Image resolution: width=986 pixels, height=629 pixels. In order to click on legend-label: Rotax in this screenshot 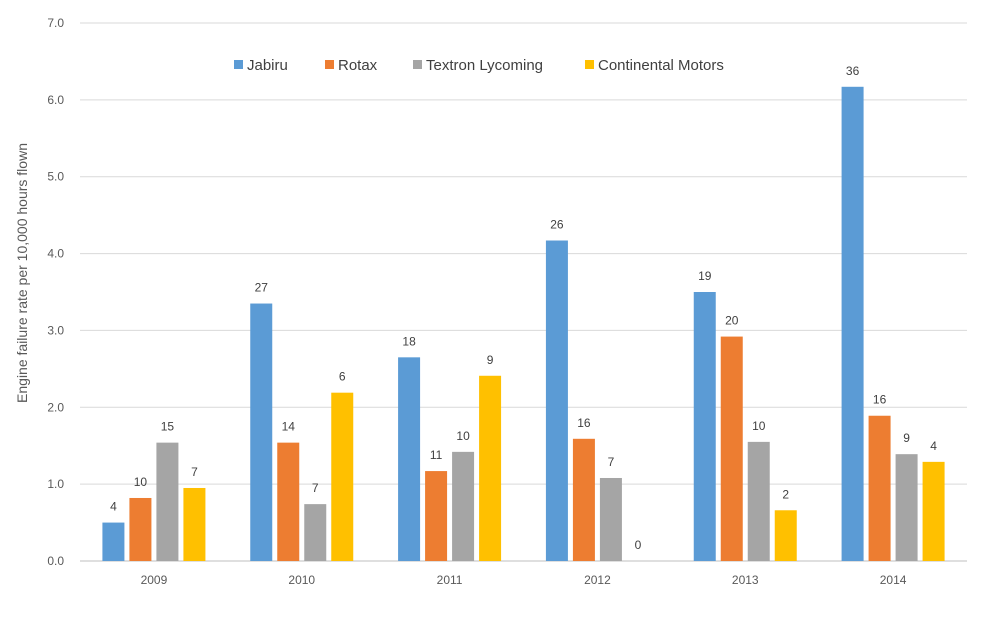, I will do `click(358, 65)`.